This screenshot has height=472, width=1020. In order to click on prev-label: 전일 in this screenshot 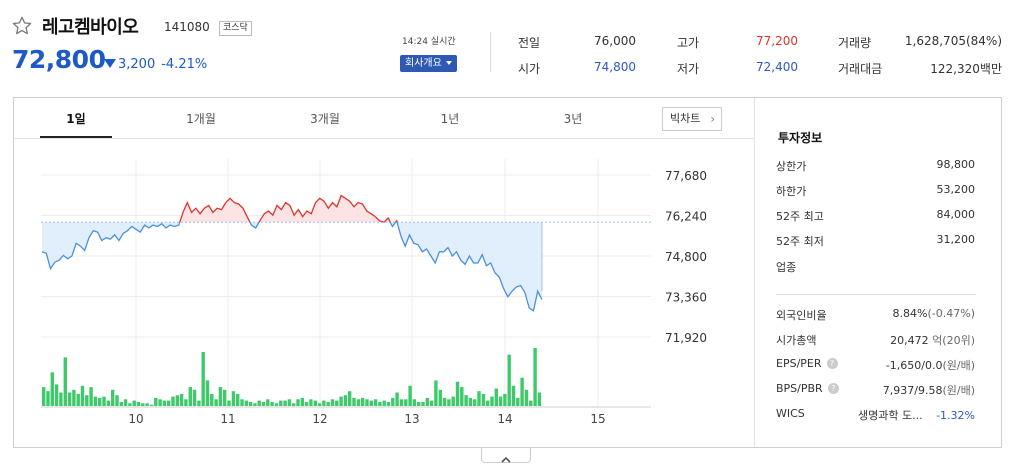, I will do `click(529, 43)`.